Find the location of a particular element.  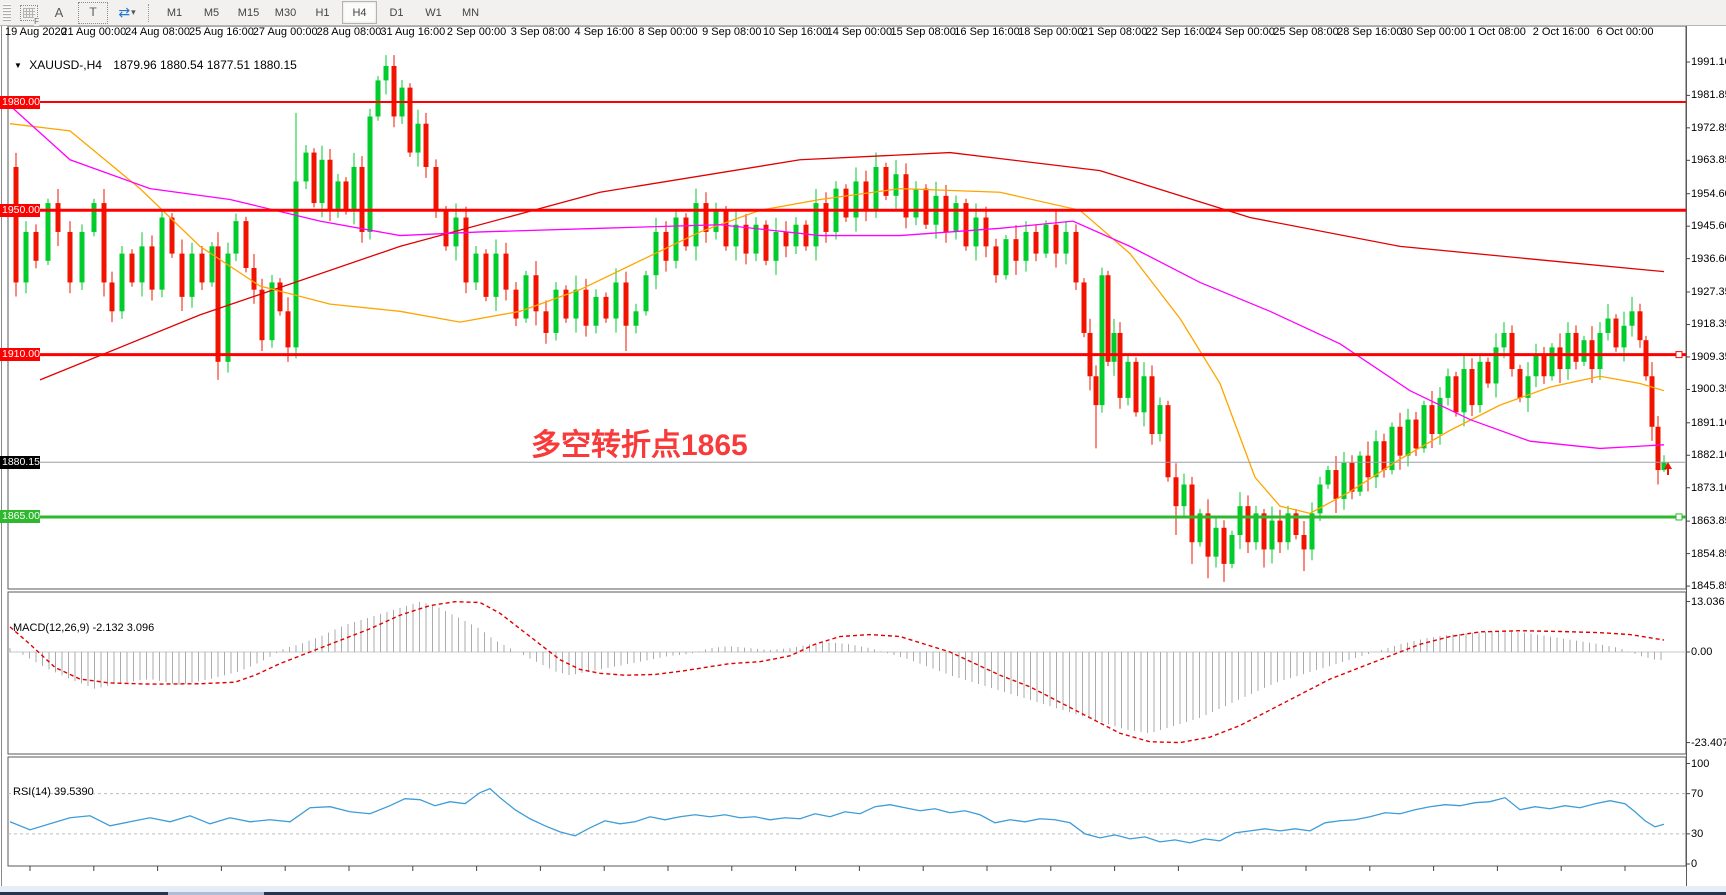

time-axis-label: 15 Sep 08:00 is located at coordinates (923, 32).